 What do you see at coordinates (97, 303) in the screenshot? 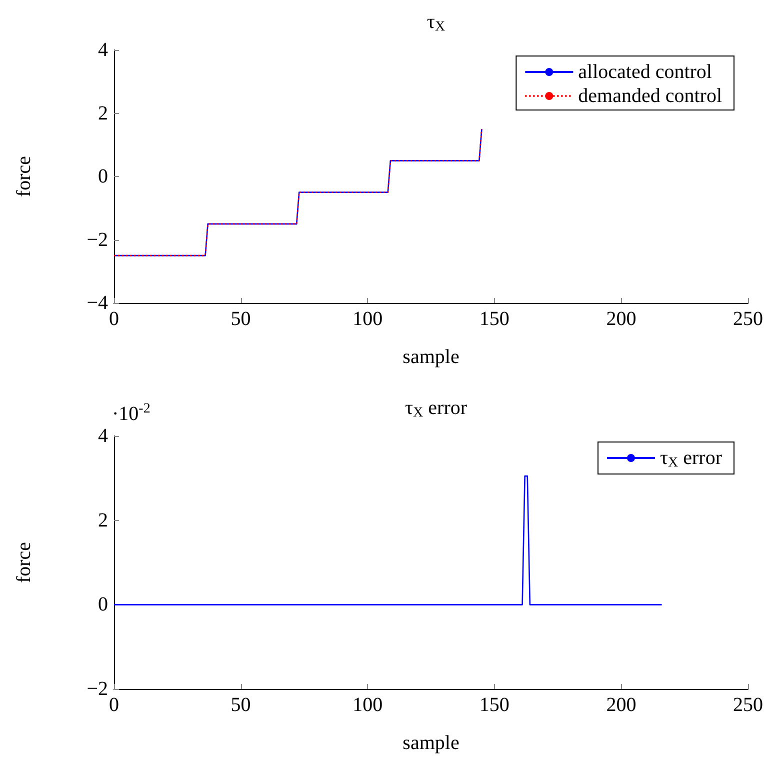
I see `y-tick-label: −4` at bounding box center [97, 303].